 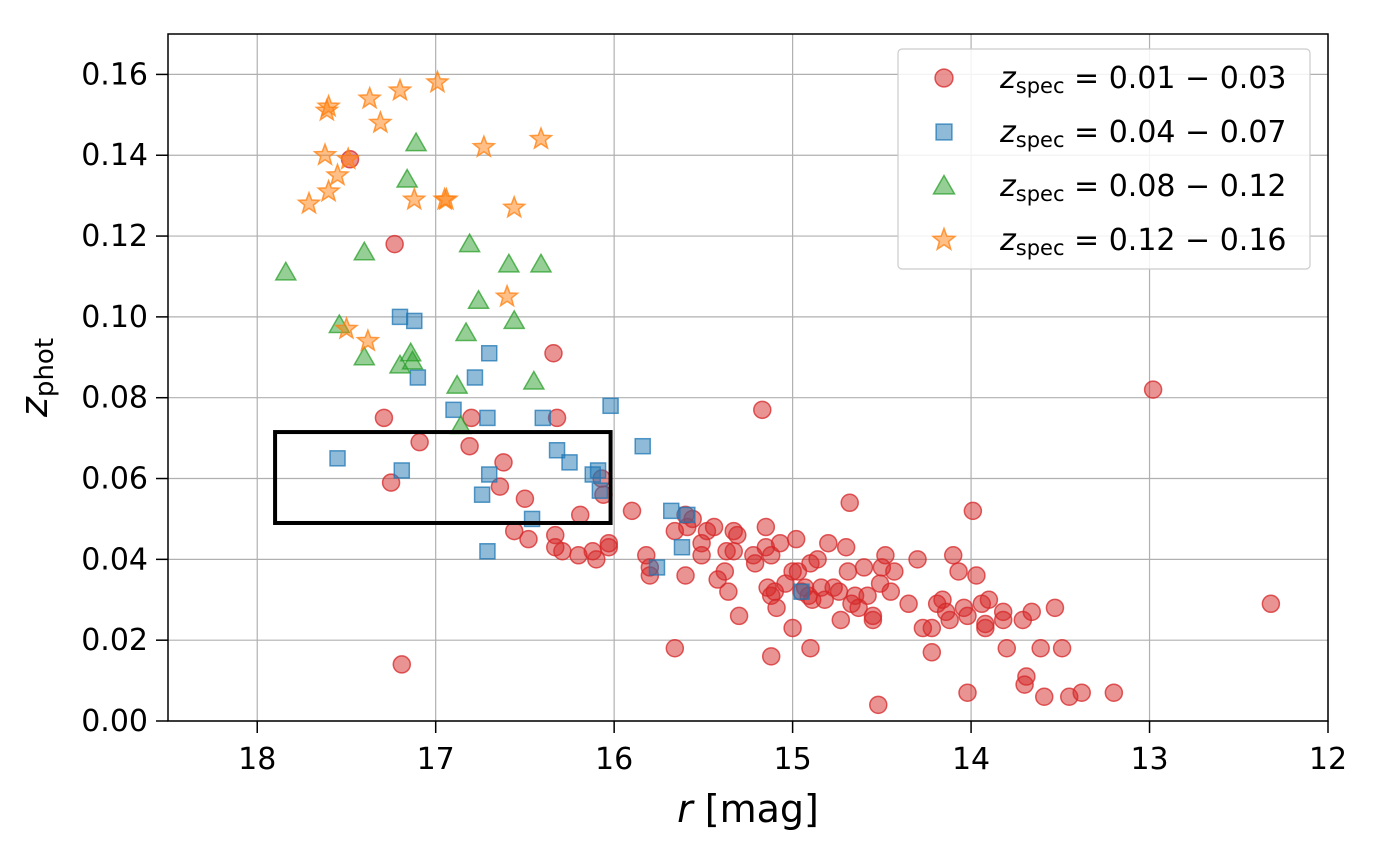 I want to click on legend-marker-circle, so click(x=944, y=78).